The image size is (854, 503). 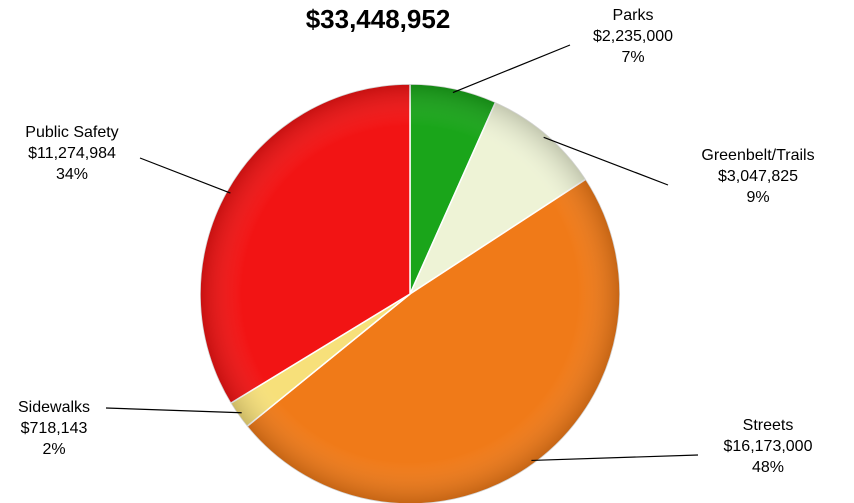 I want to click on slice-name-parks: Parks, so click(x=633, y=15).